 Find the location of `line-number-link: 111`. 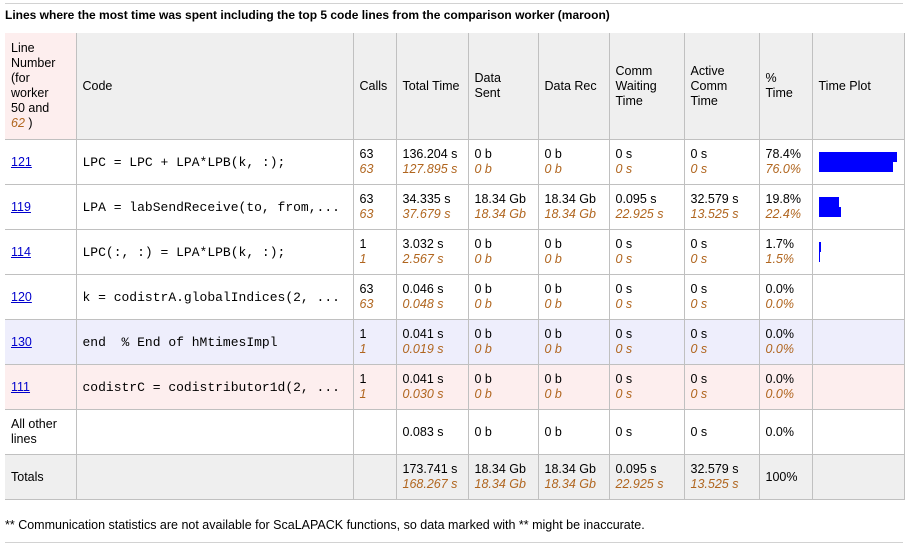

line-number-link: 111 is located at coordinates (21, 386).